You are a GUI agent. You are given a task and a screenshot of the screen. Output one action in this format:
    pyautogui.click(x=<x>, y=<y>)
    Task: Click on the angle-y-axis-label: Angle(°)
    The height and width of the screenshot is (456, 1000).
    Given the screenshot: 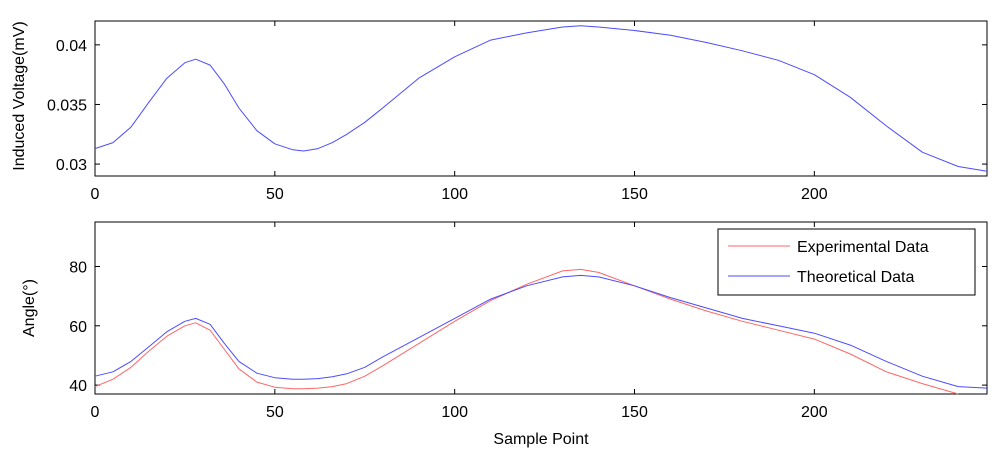 What is the action you would take?
    pyautogui.click(x=29, y=308)
    